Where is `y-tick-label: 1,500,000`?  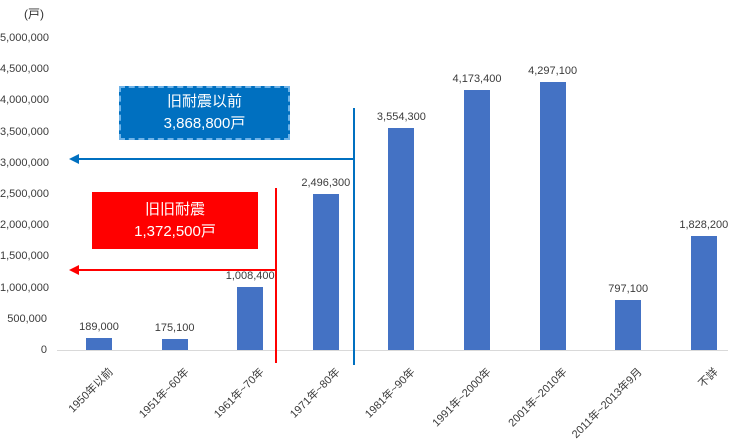
y-tick-label: 1,500,000 is located at coordinates (24, 256).